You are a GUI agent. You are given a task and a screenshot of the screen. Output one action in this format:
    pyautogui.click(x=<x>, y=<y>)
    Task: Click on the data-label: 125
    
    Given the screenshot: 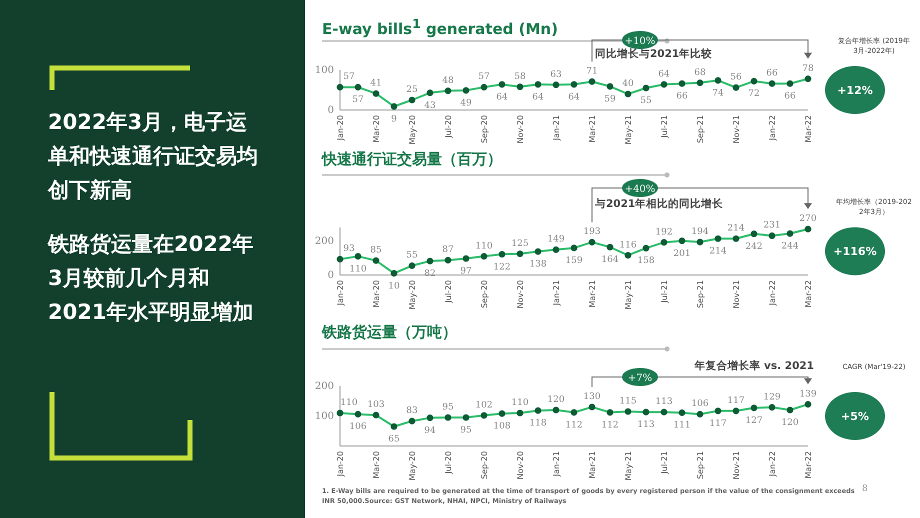 What is the action you would take?
    pyautogui.click(x=520, y=243)
    